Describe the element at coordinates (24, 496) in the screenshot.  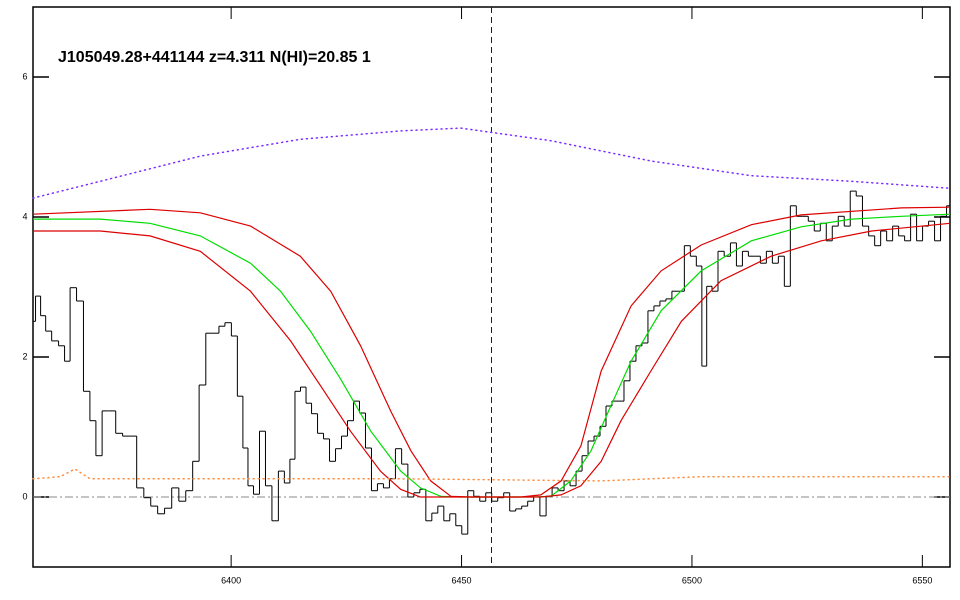
I see `y-tick-label: 0` at that location.